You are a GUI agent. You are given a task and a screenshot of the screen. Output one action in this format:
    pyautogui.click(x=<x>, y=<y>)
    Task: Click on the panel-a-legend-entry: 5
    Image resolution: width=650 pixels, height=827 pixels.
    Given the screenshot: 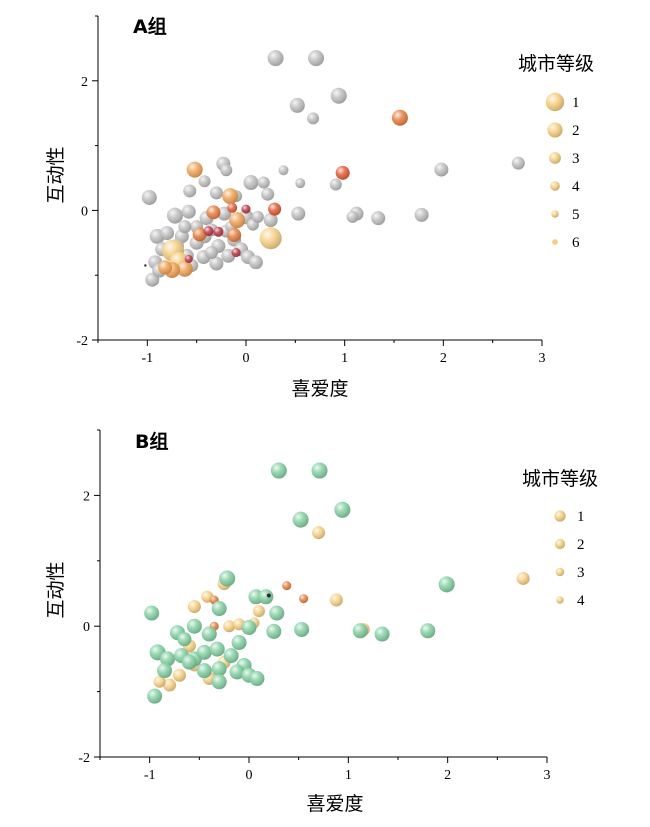 What is the action you would take?
    pyautogui.click(x=565, y=215)
    